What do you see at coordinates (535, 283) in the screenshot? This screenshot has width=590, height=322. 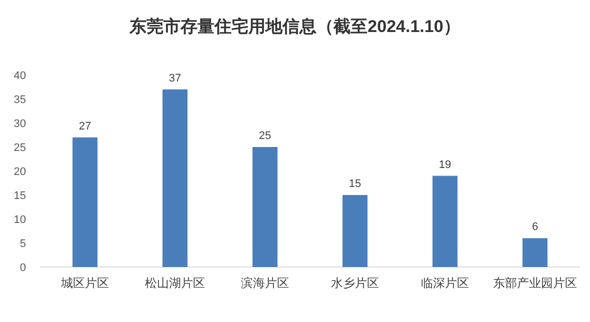 I see `x-tick-label: 东部产业园片区` at bounding box center [535, 283].